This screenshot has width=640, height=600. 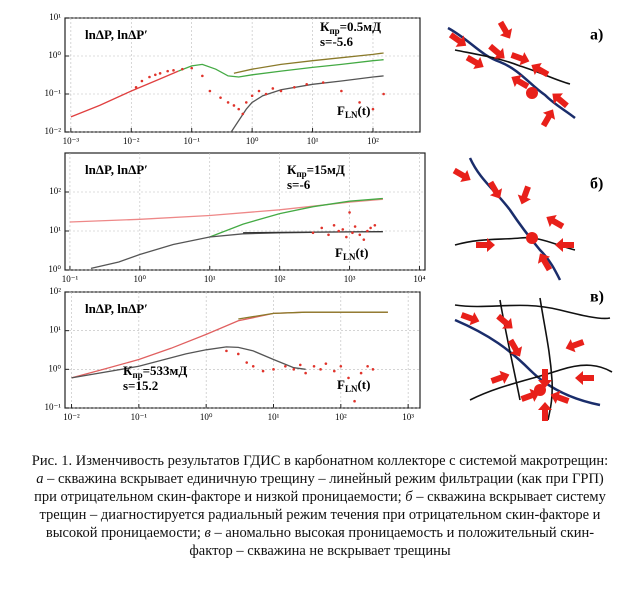 I want to click on annotation: Кпр=0.5мД, so click(x=350, y=27).